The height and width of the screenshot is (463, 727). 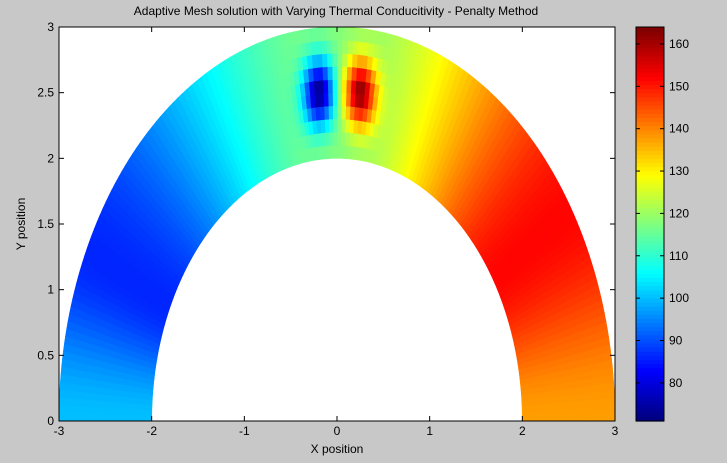 What do you see at coordinates (45, 355) in the screenshot?
I see `y-tick-label: 0.5` at bounding box center [45, 355].